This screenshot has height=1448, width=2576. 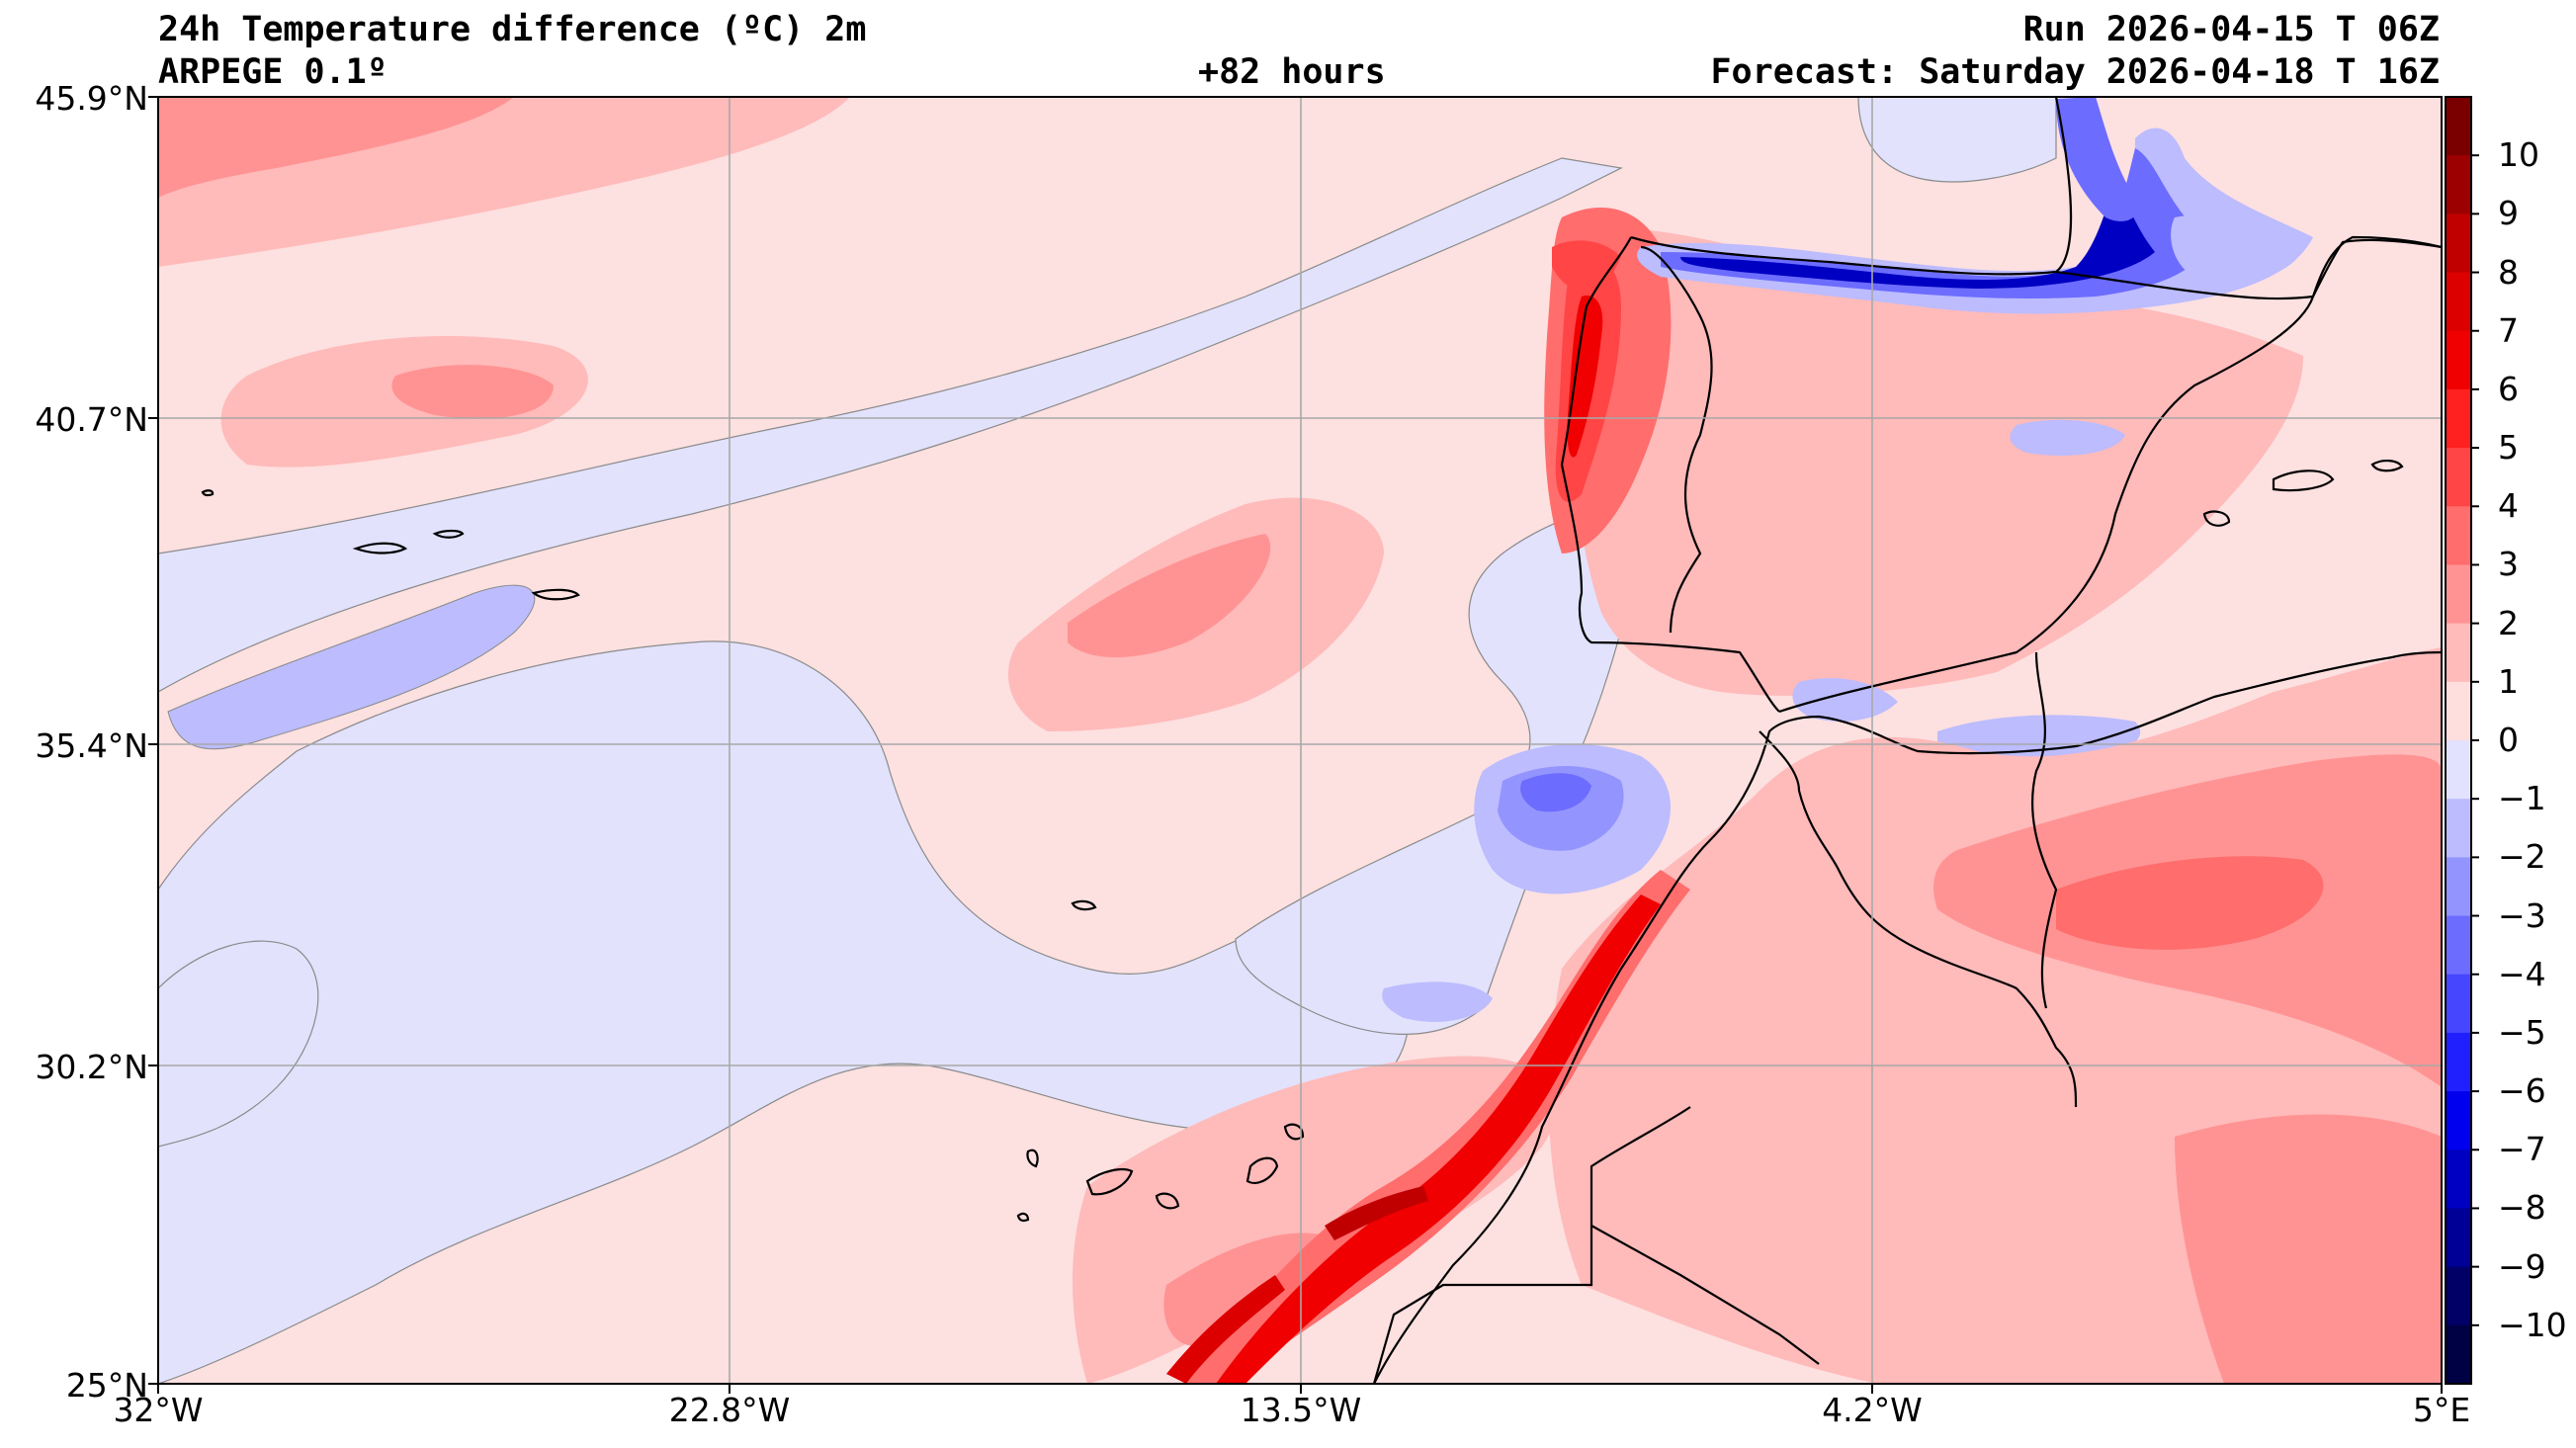 I want to click on colorbar-label: 10, so click(x=2518, y=155).